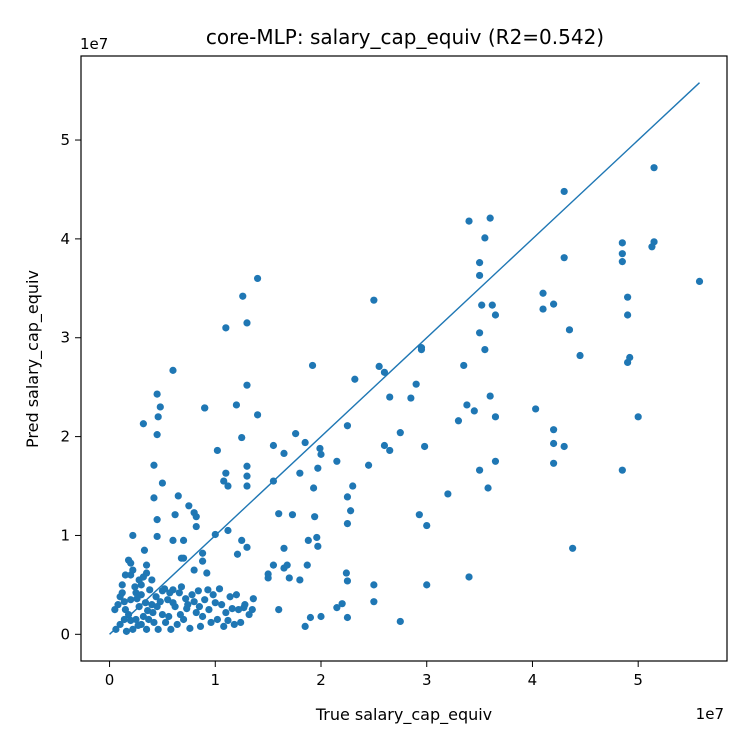 Image resolution: width=750 pixels, height=750 pixels. I want to click on x-tick-label: 0, so click(110, 680).